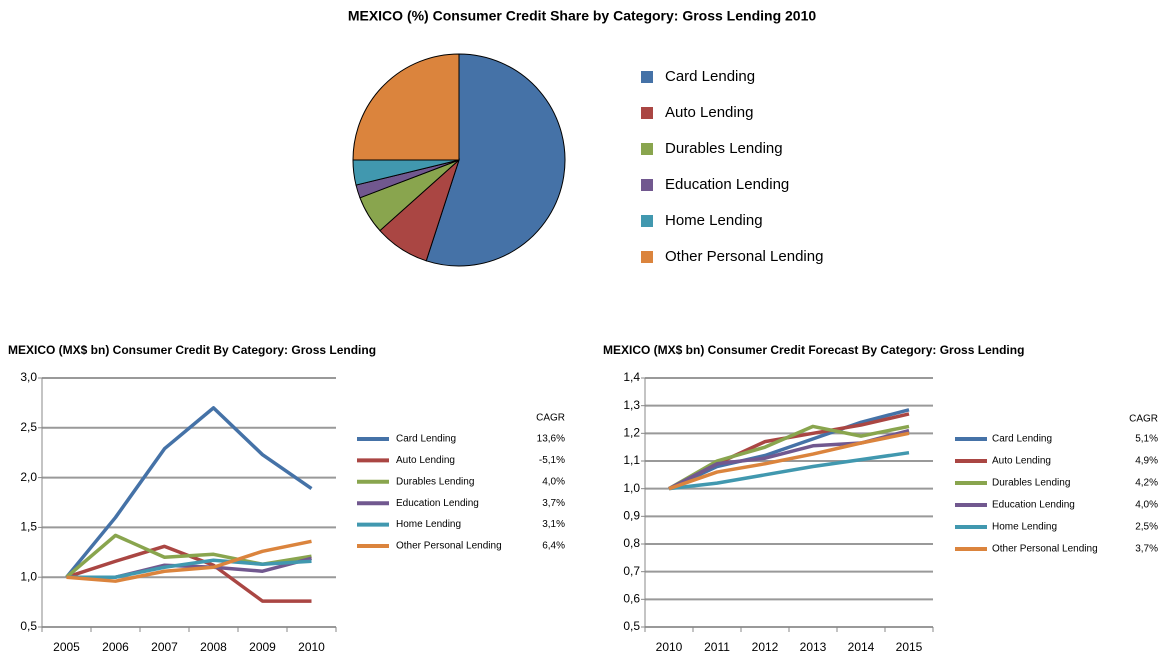 The image size is (1164, 656). Describe the element at coordinates (765, 647) in the screenshot. I see `x-tick-label: 2012` at that location.